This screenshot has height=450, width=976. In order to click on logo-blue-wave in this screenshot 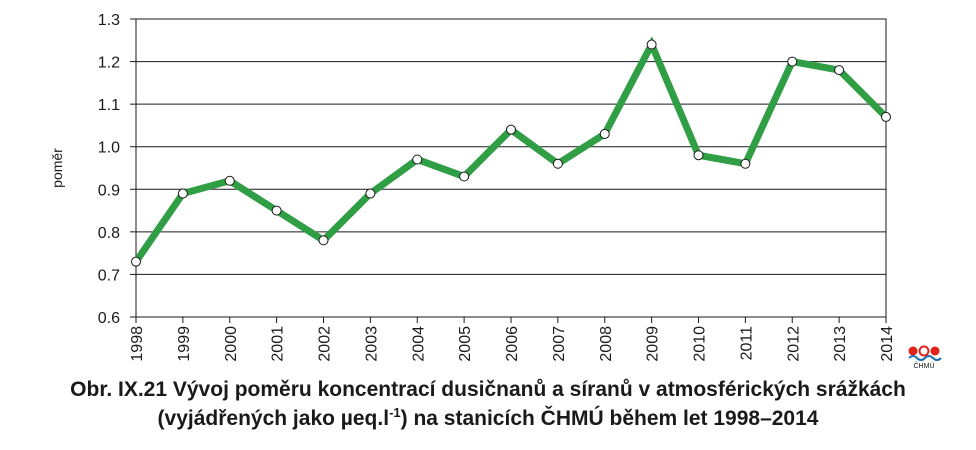, I will do `click(925, 358)`.